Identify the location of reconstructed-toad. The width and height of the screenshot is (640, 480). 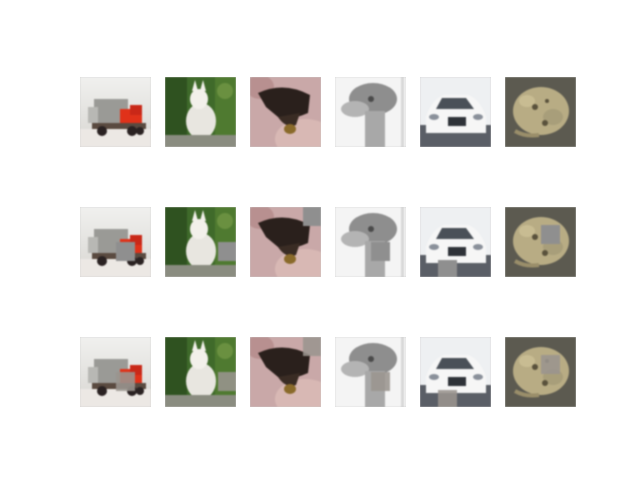
(540, 372).